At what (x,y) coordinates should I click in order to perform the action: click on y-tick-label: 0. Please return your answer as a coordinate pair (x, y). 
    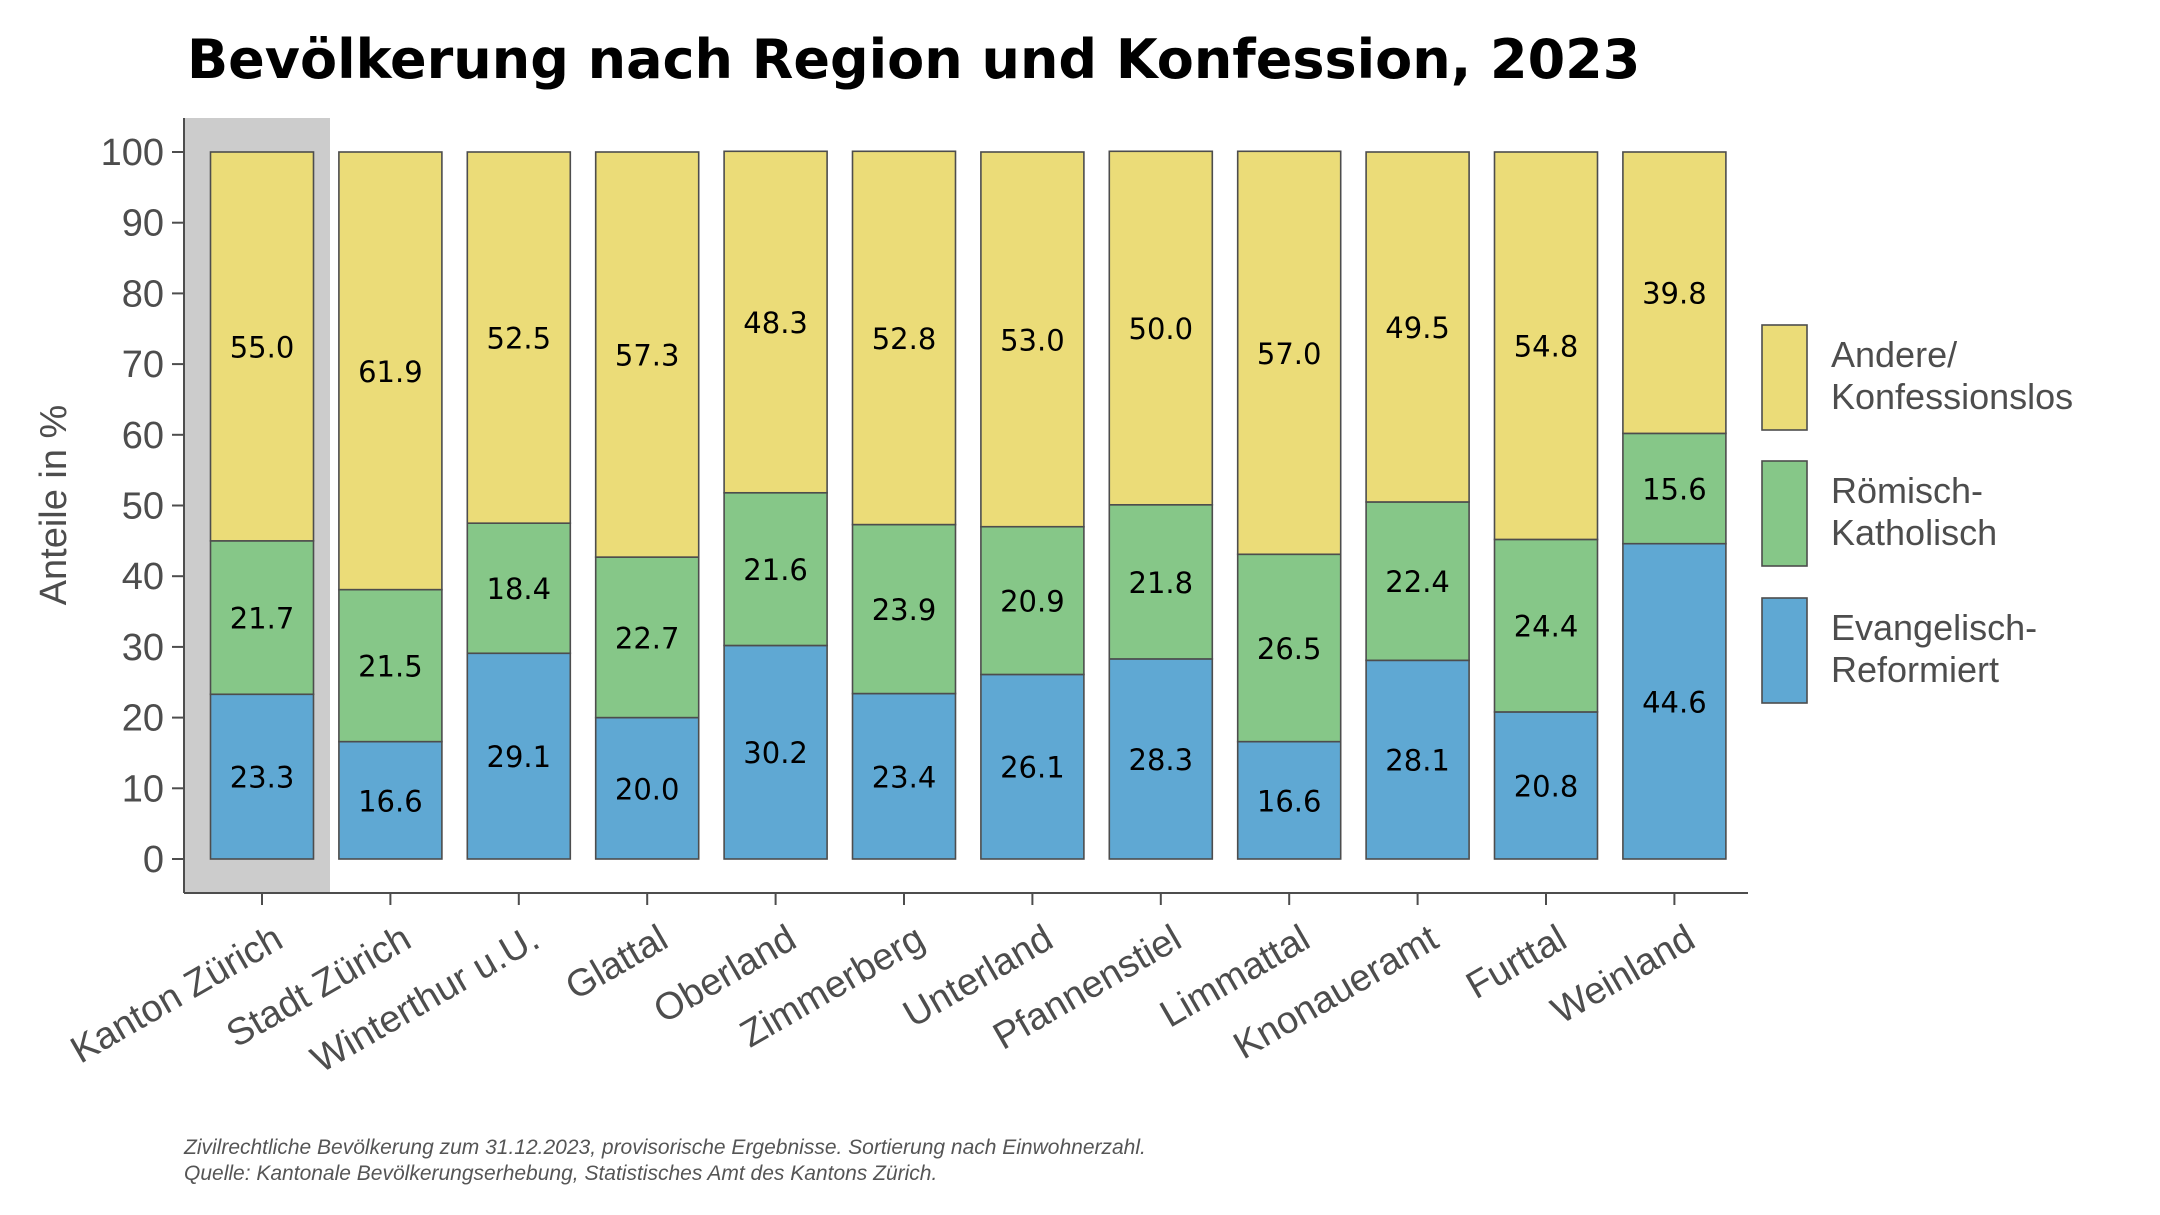
    Looking at the image, I should click on (153, 860).